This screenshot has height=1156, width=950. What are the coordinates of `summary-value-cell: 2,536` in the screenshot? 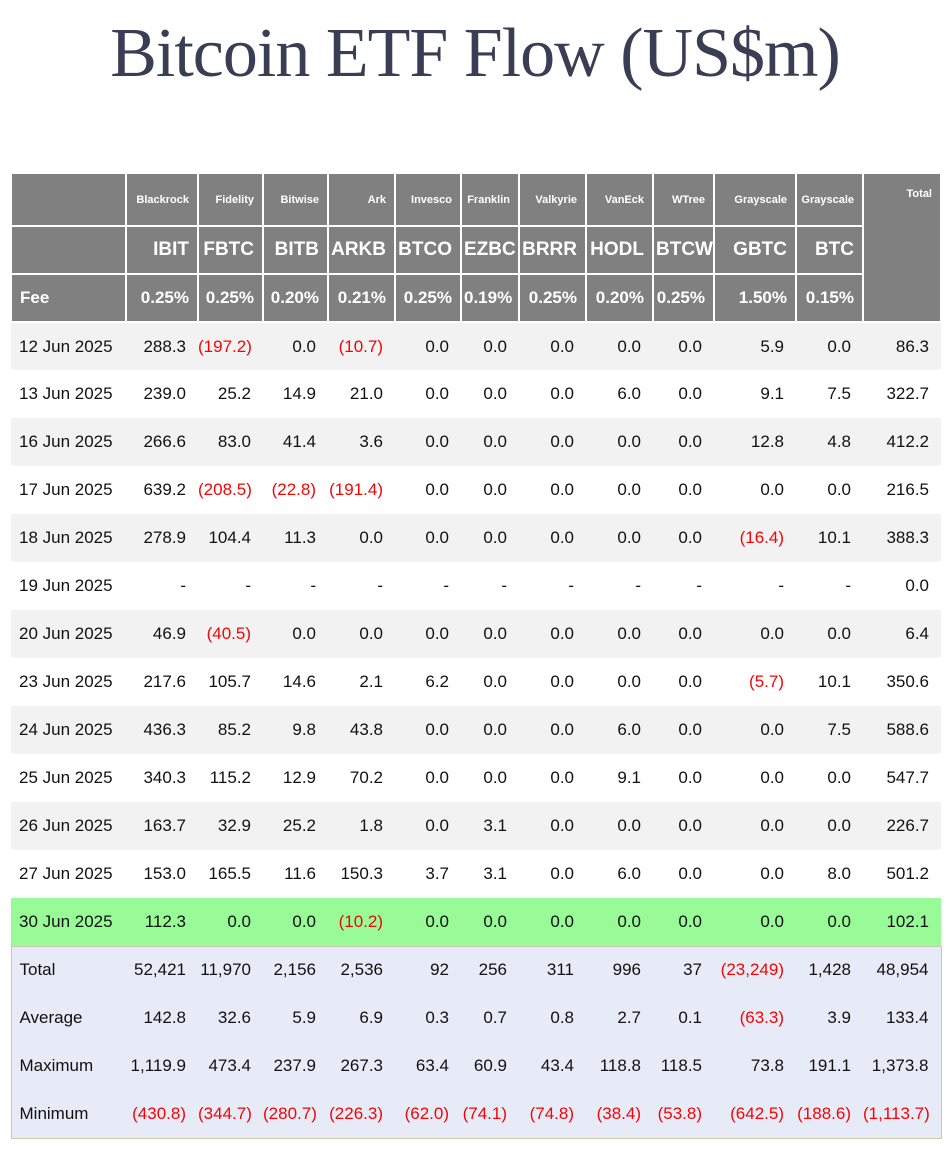 It's located at (361, 970).